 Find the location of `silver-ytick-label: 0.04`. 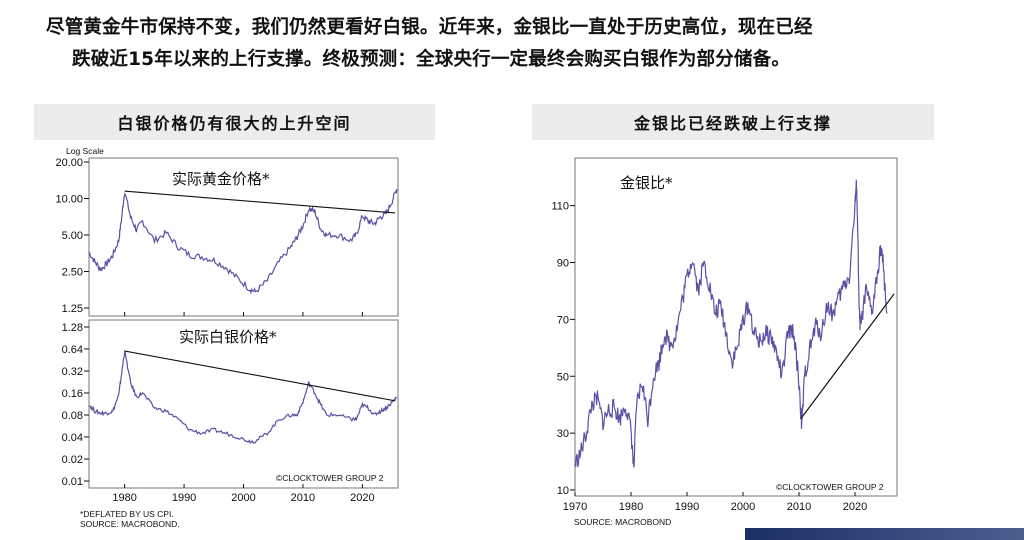

silver-ytick-label: 0.04 is located at coordinates (72, 438).